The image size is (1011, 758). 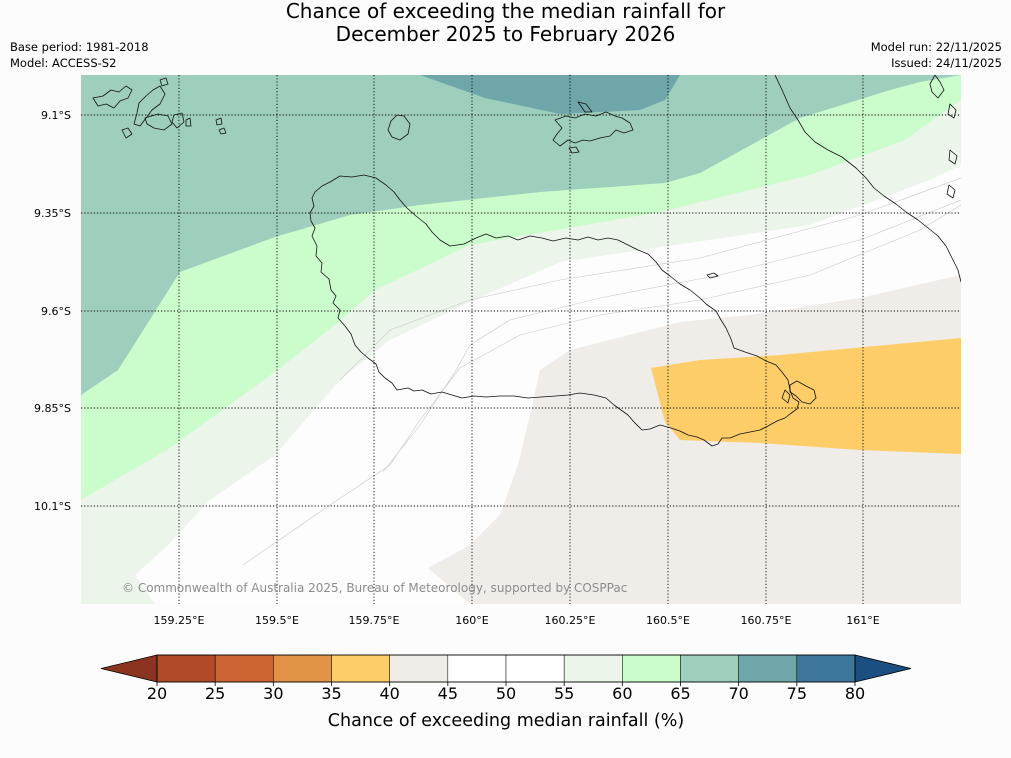 I want to click on lon-label: 161°E, so click(x=862, y=620).